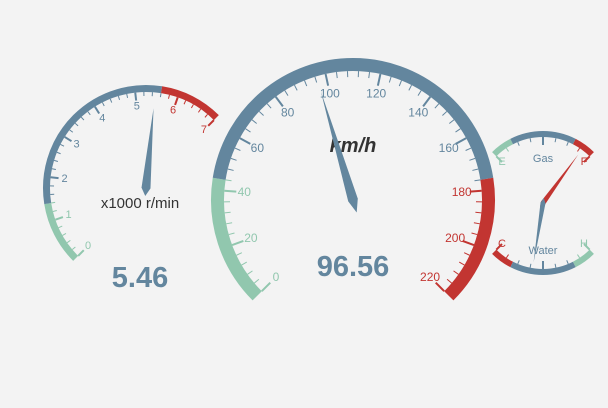 The height and width of the screenshot is (408, 608). I want to click on speed-tick-label: 40, so click(245, 192).